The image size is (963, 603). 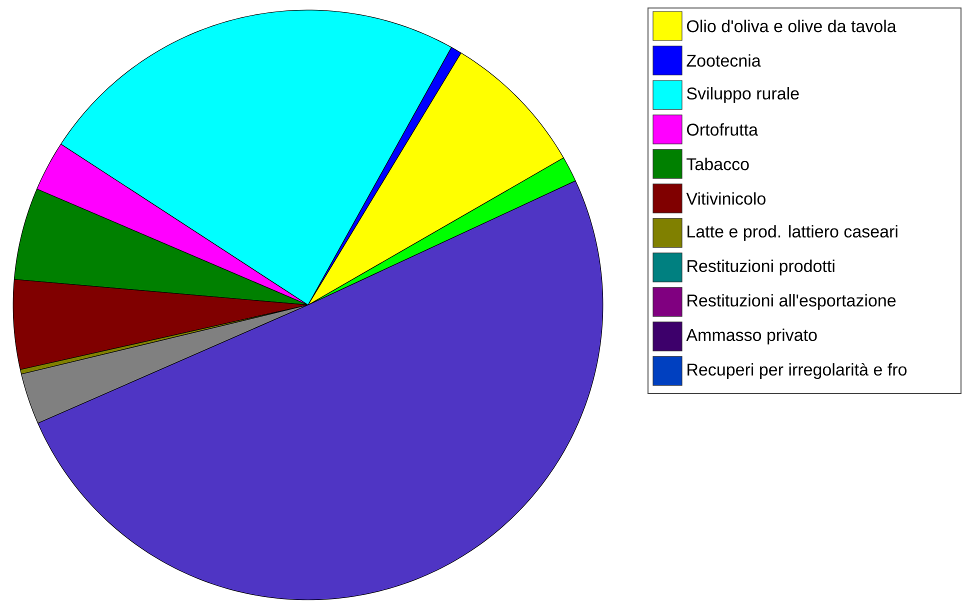 I want to click on legend-label: Olio d'oliva e olive da tavola, so click(x=791, y=26).